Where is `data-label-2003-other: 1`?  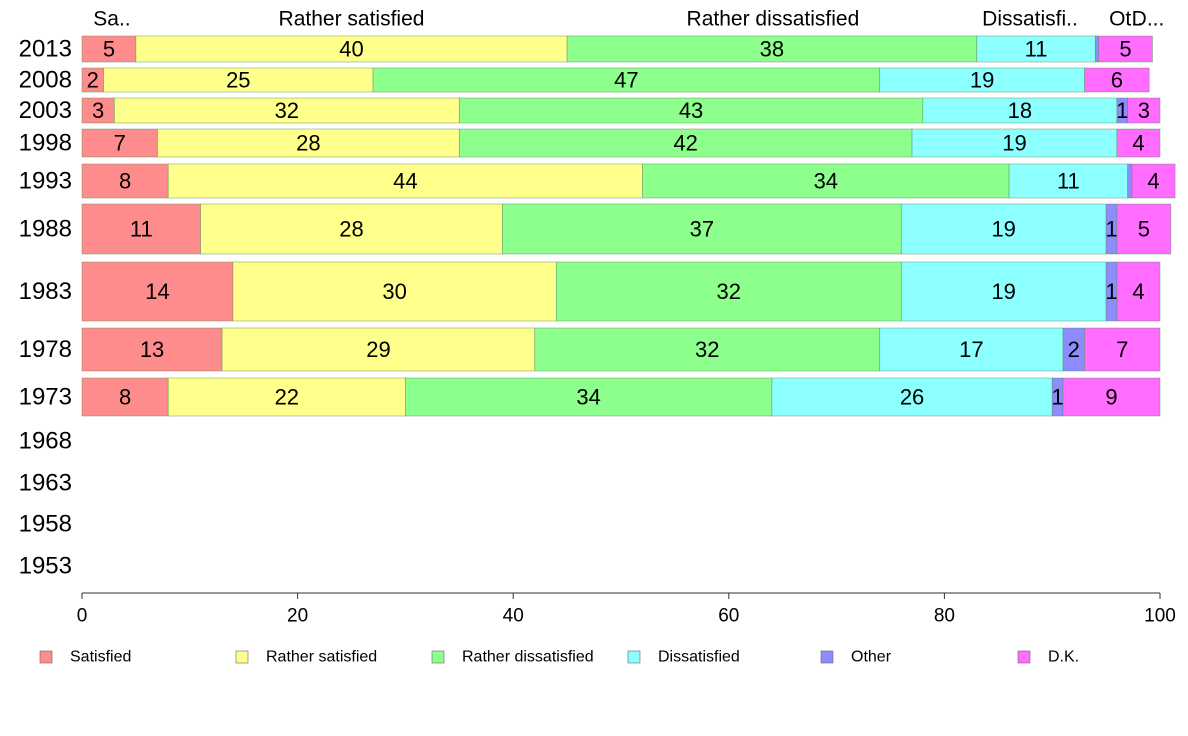
data-label-2003-other: 1 is located at coordinates (1122, 110).